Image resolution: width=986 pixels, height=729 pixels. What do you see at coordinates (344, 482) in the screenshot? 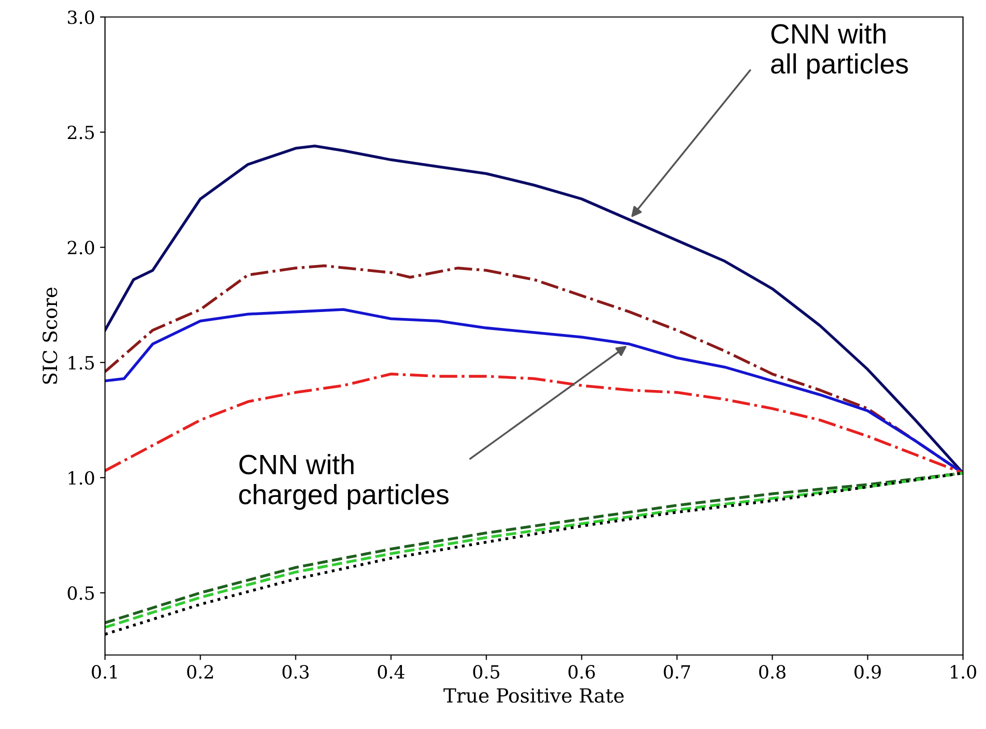
I see `annotation: CNN with charged particles` at bounding box center [344, 482].